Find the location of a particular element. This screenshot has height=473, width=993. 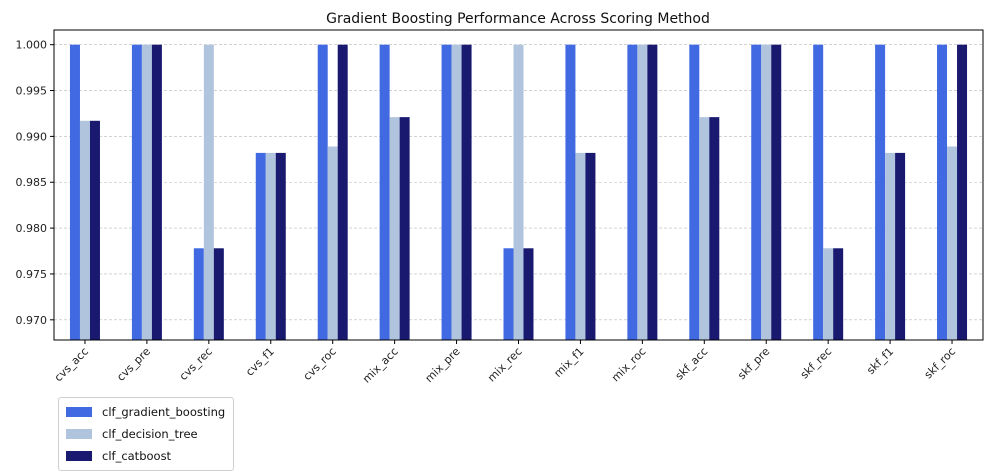

x-tick-label: skf_f1 is located at coordinates (880, 361).